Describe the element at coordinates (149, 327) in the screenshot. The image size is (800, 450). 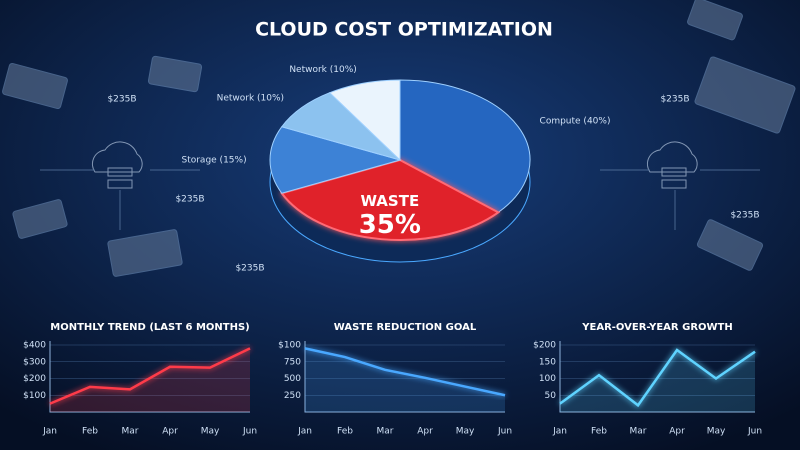
I see `chart-title: MONTHLY TREND (LAST 6 MONTHS)` at that location.